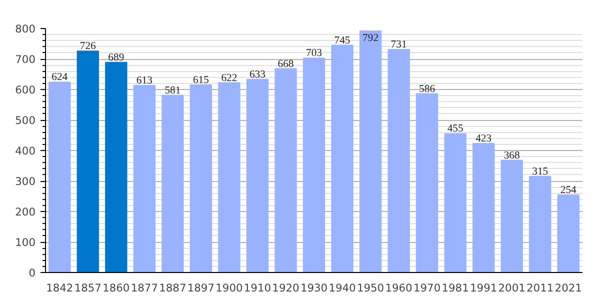 Image resolution: width=600 pixels, height=300 pixels. I want to click on x-tick-label: 1920, so click(286, 288).